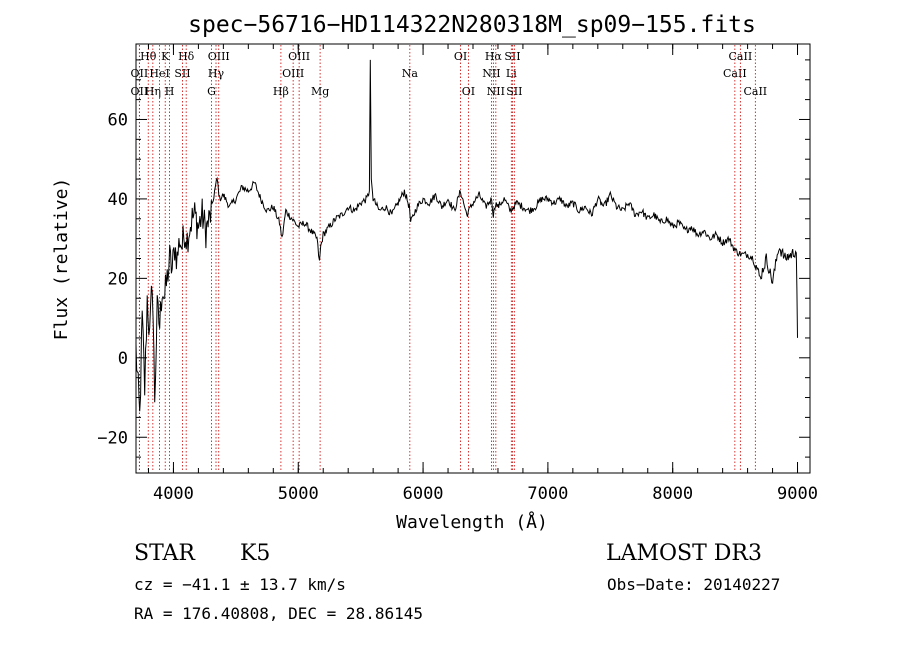  Describe the element at coordinates (123, 359) in the screenshot. I see `y-tick-label: 0` at that location.